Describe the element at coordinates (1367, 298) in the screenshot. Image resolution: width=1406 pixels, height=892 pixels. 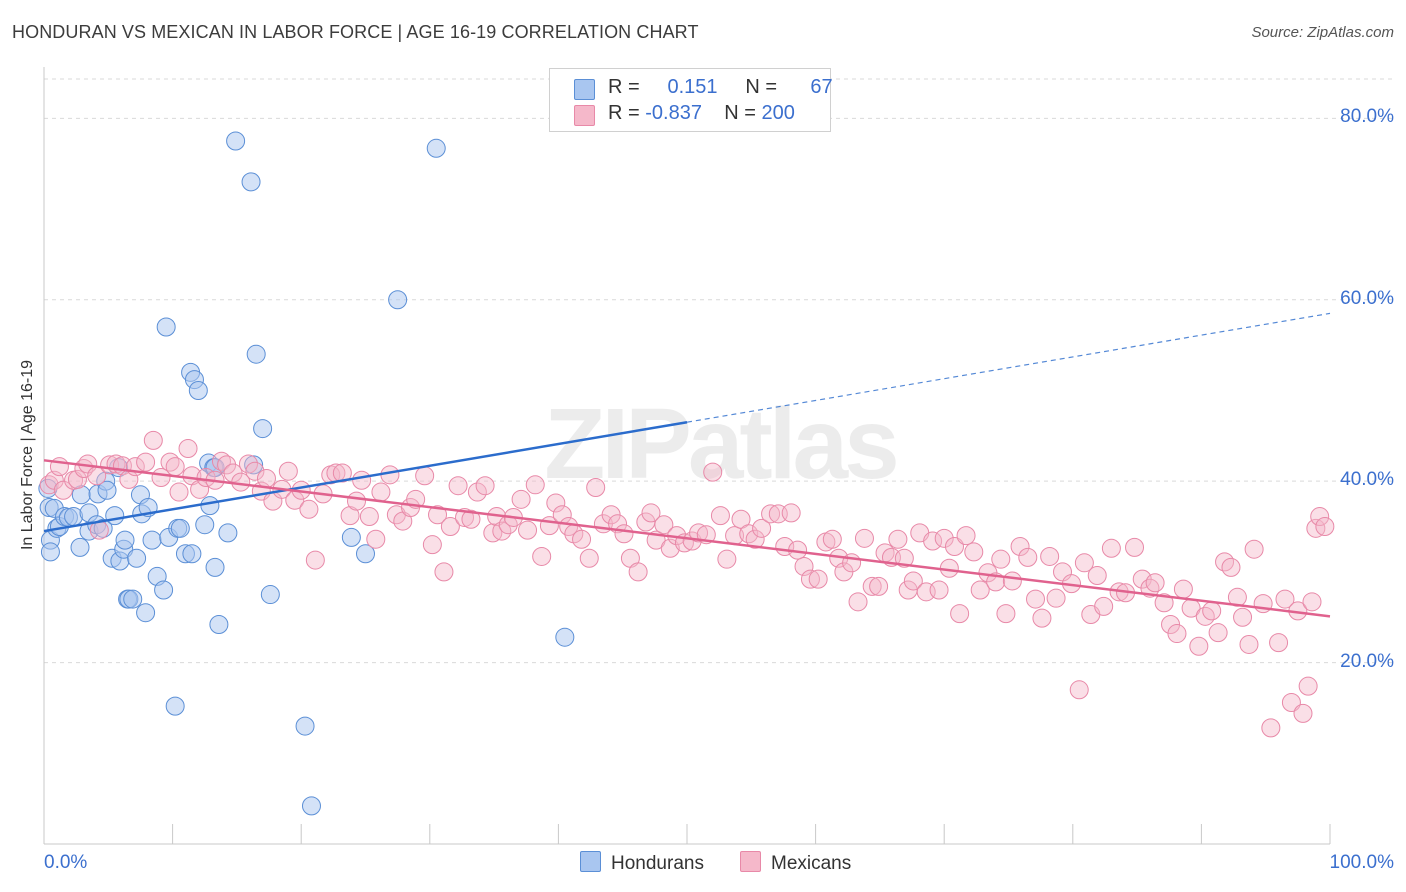
I see `y-tick-label: 60.0%` at that location.